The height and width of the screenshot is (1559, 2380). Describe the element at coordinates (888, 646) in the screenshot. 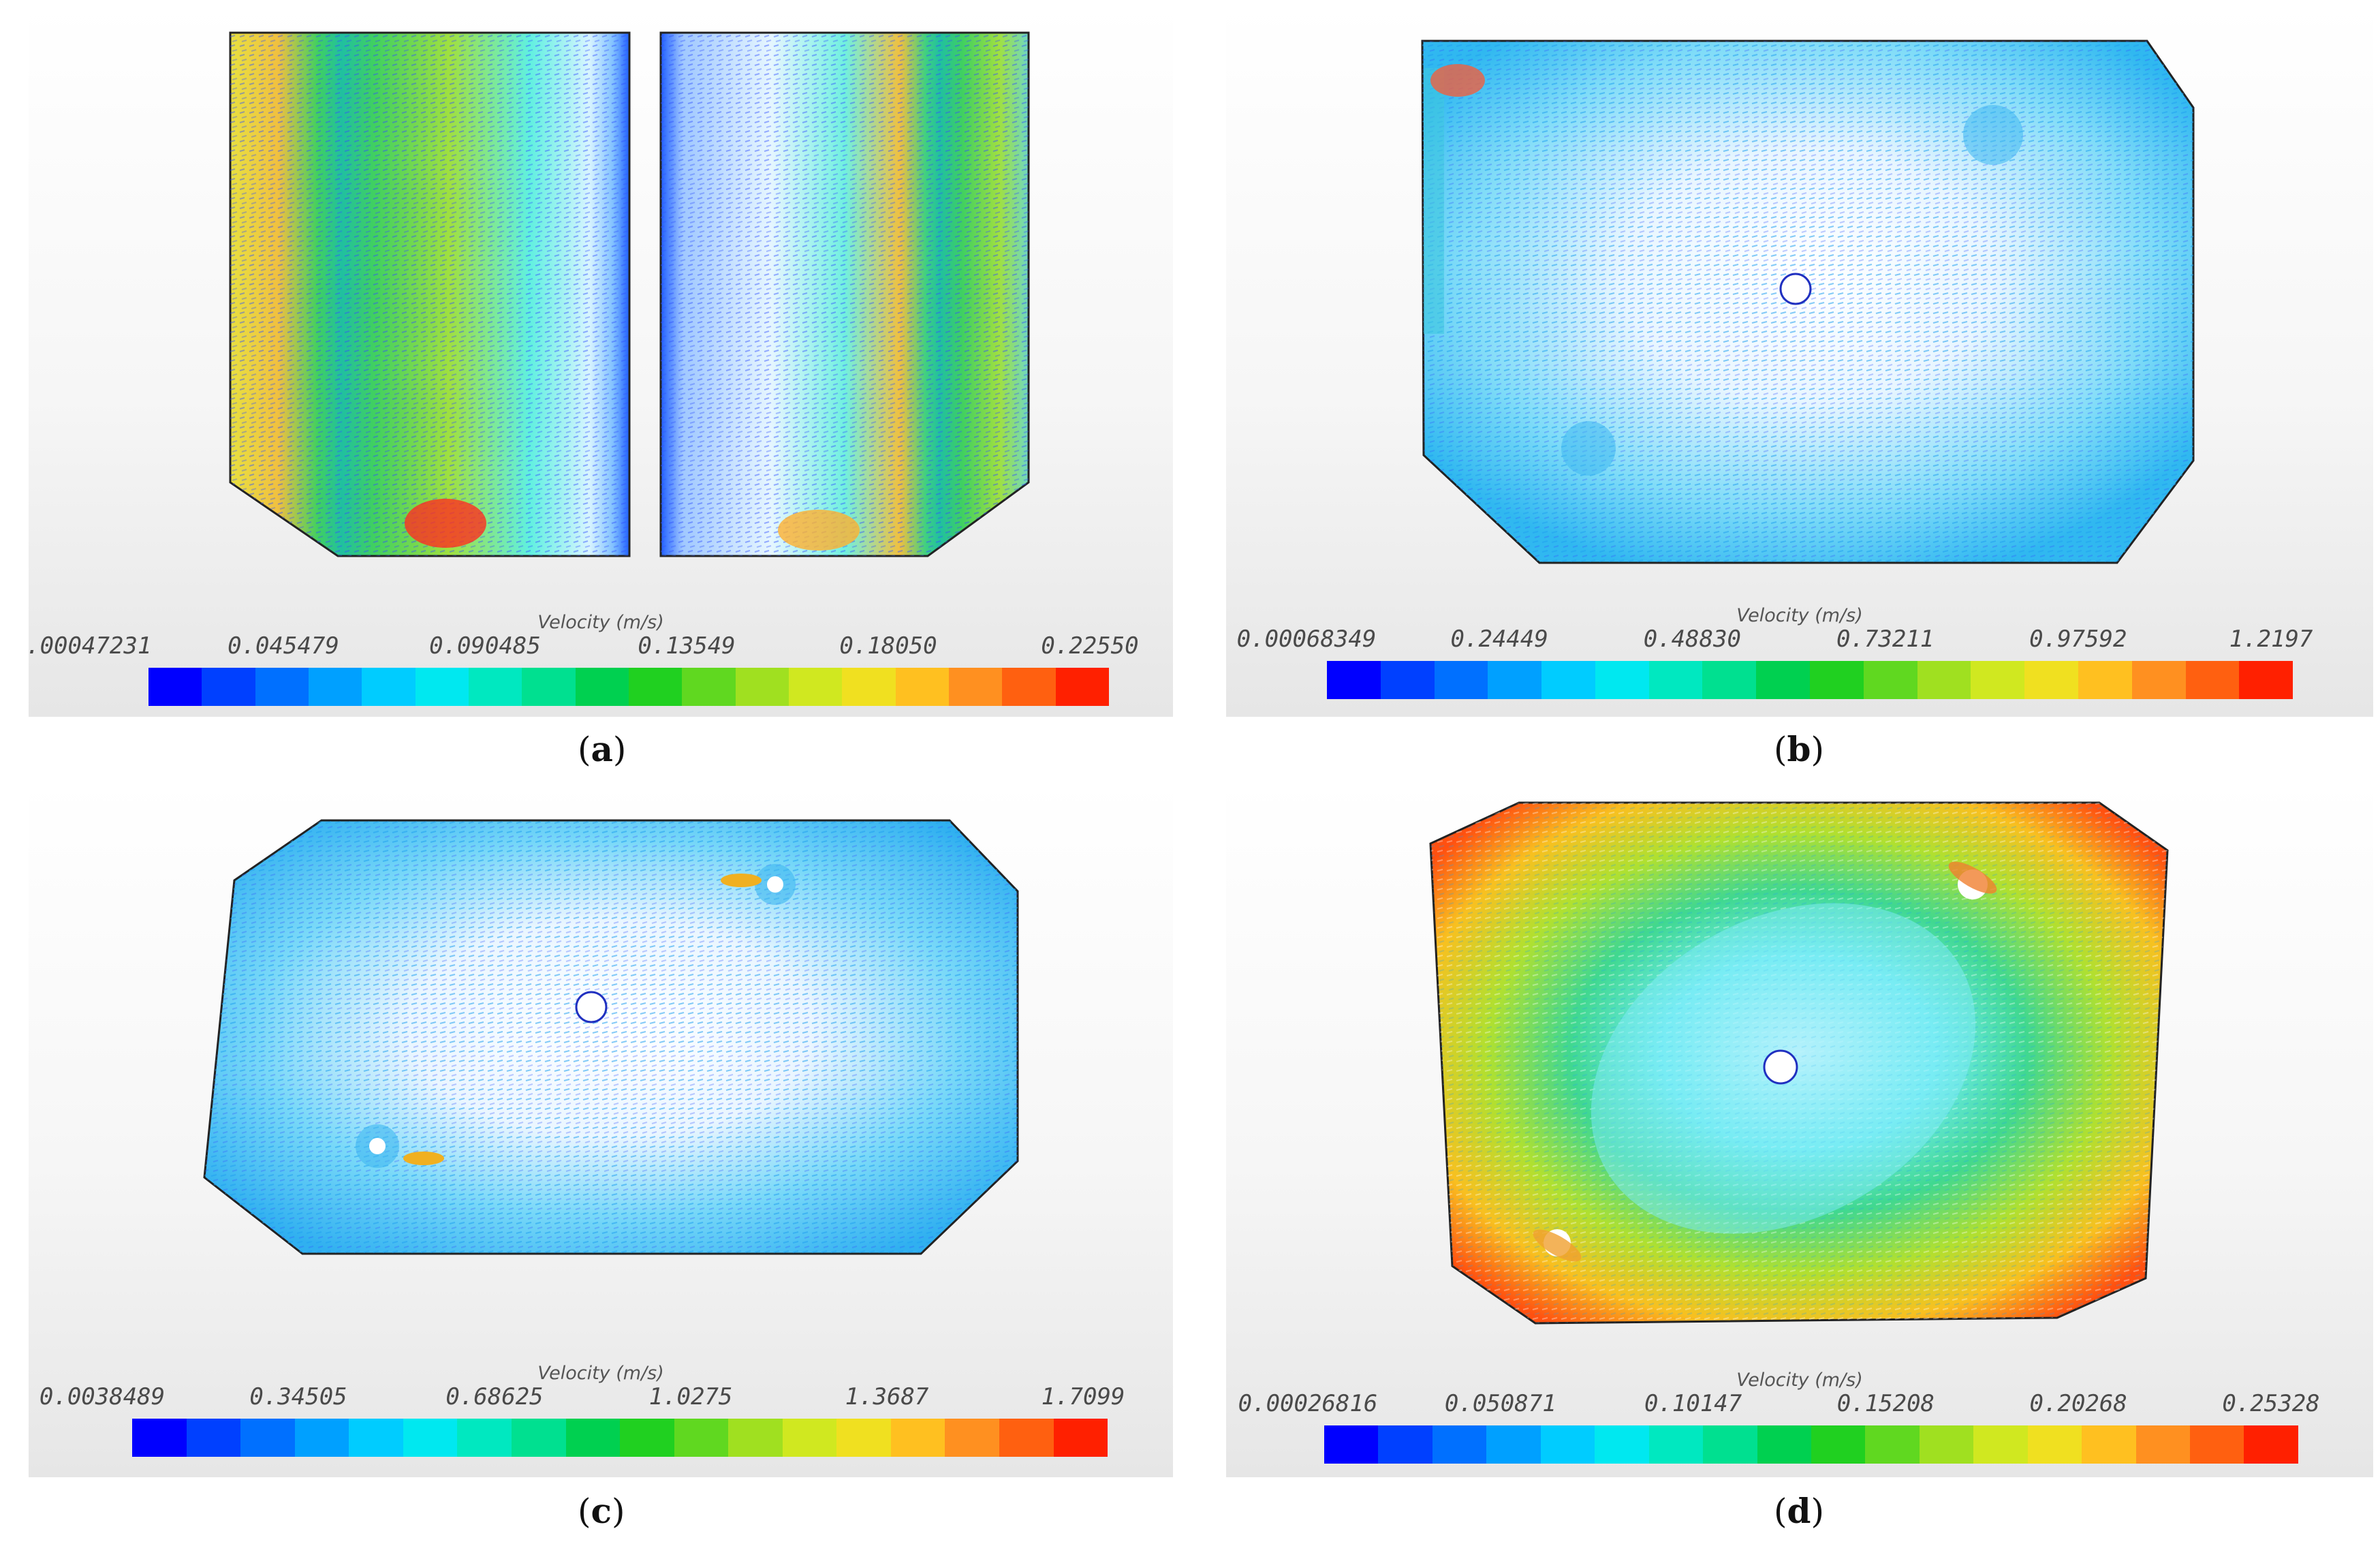

I see `tick-label: 0.18050` at that location.